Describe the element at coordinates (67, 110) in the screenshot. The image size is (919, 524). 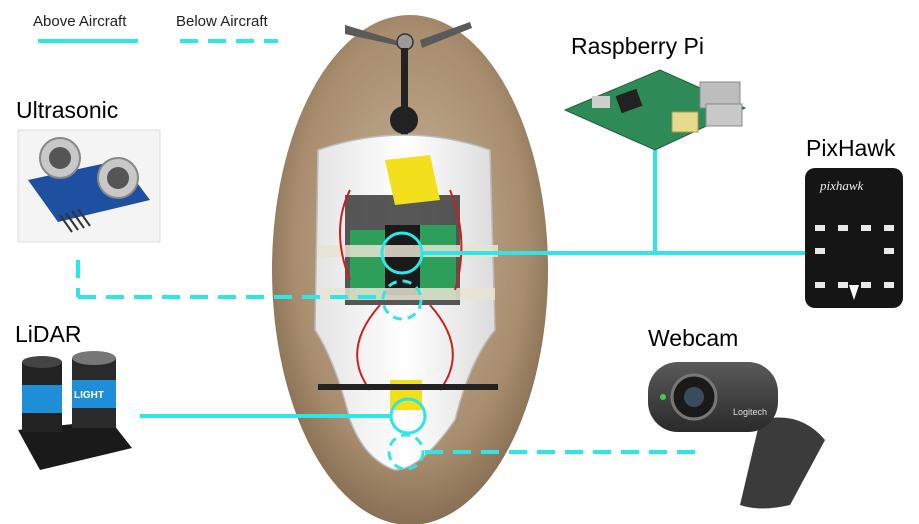
I see `ultrasonic-label: Ultrasonic` at that location.